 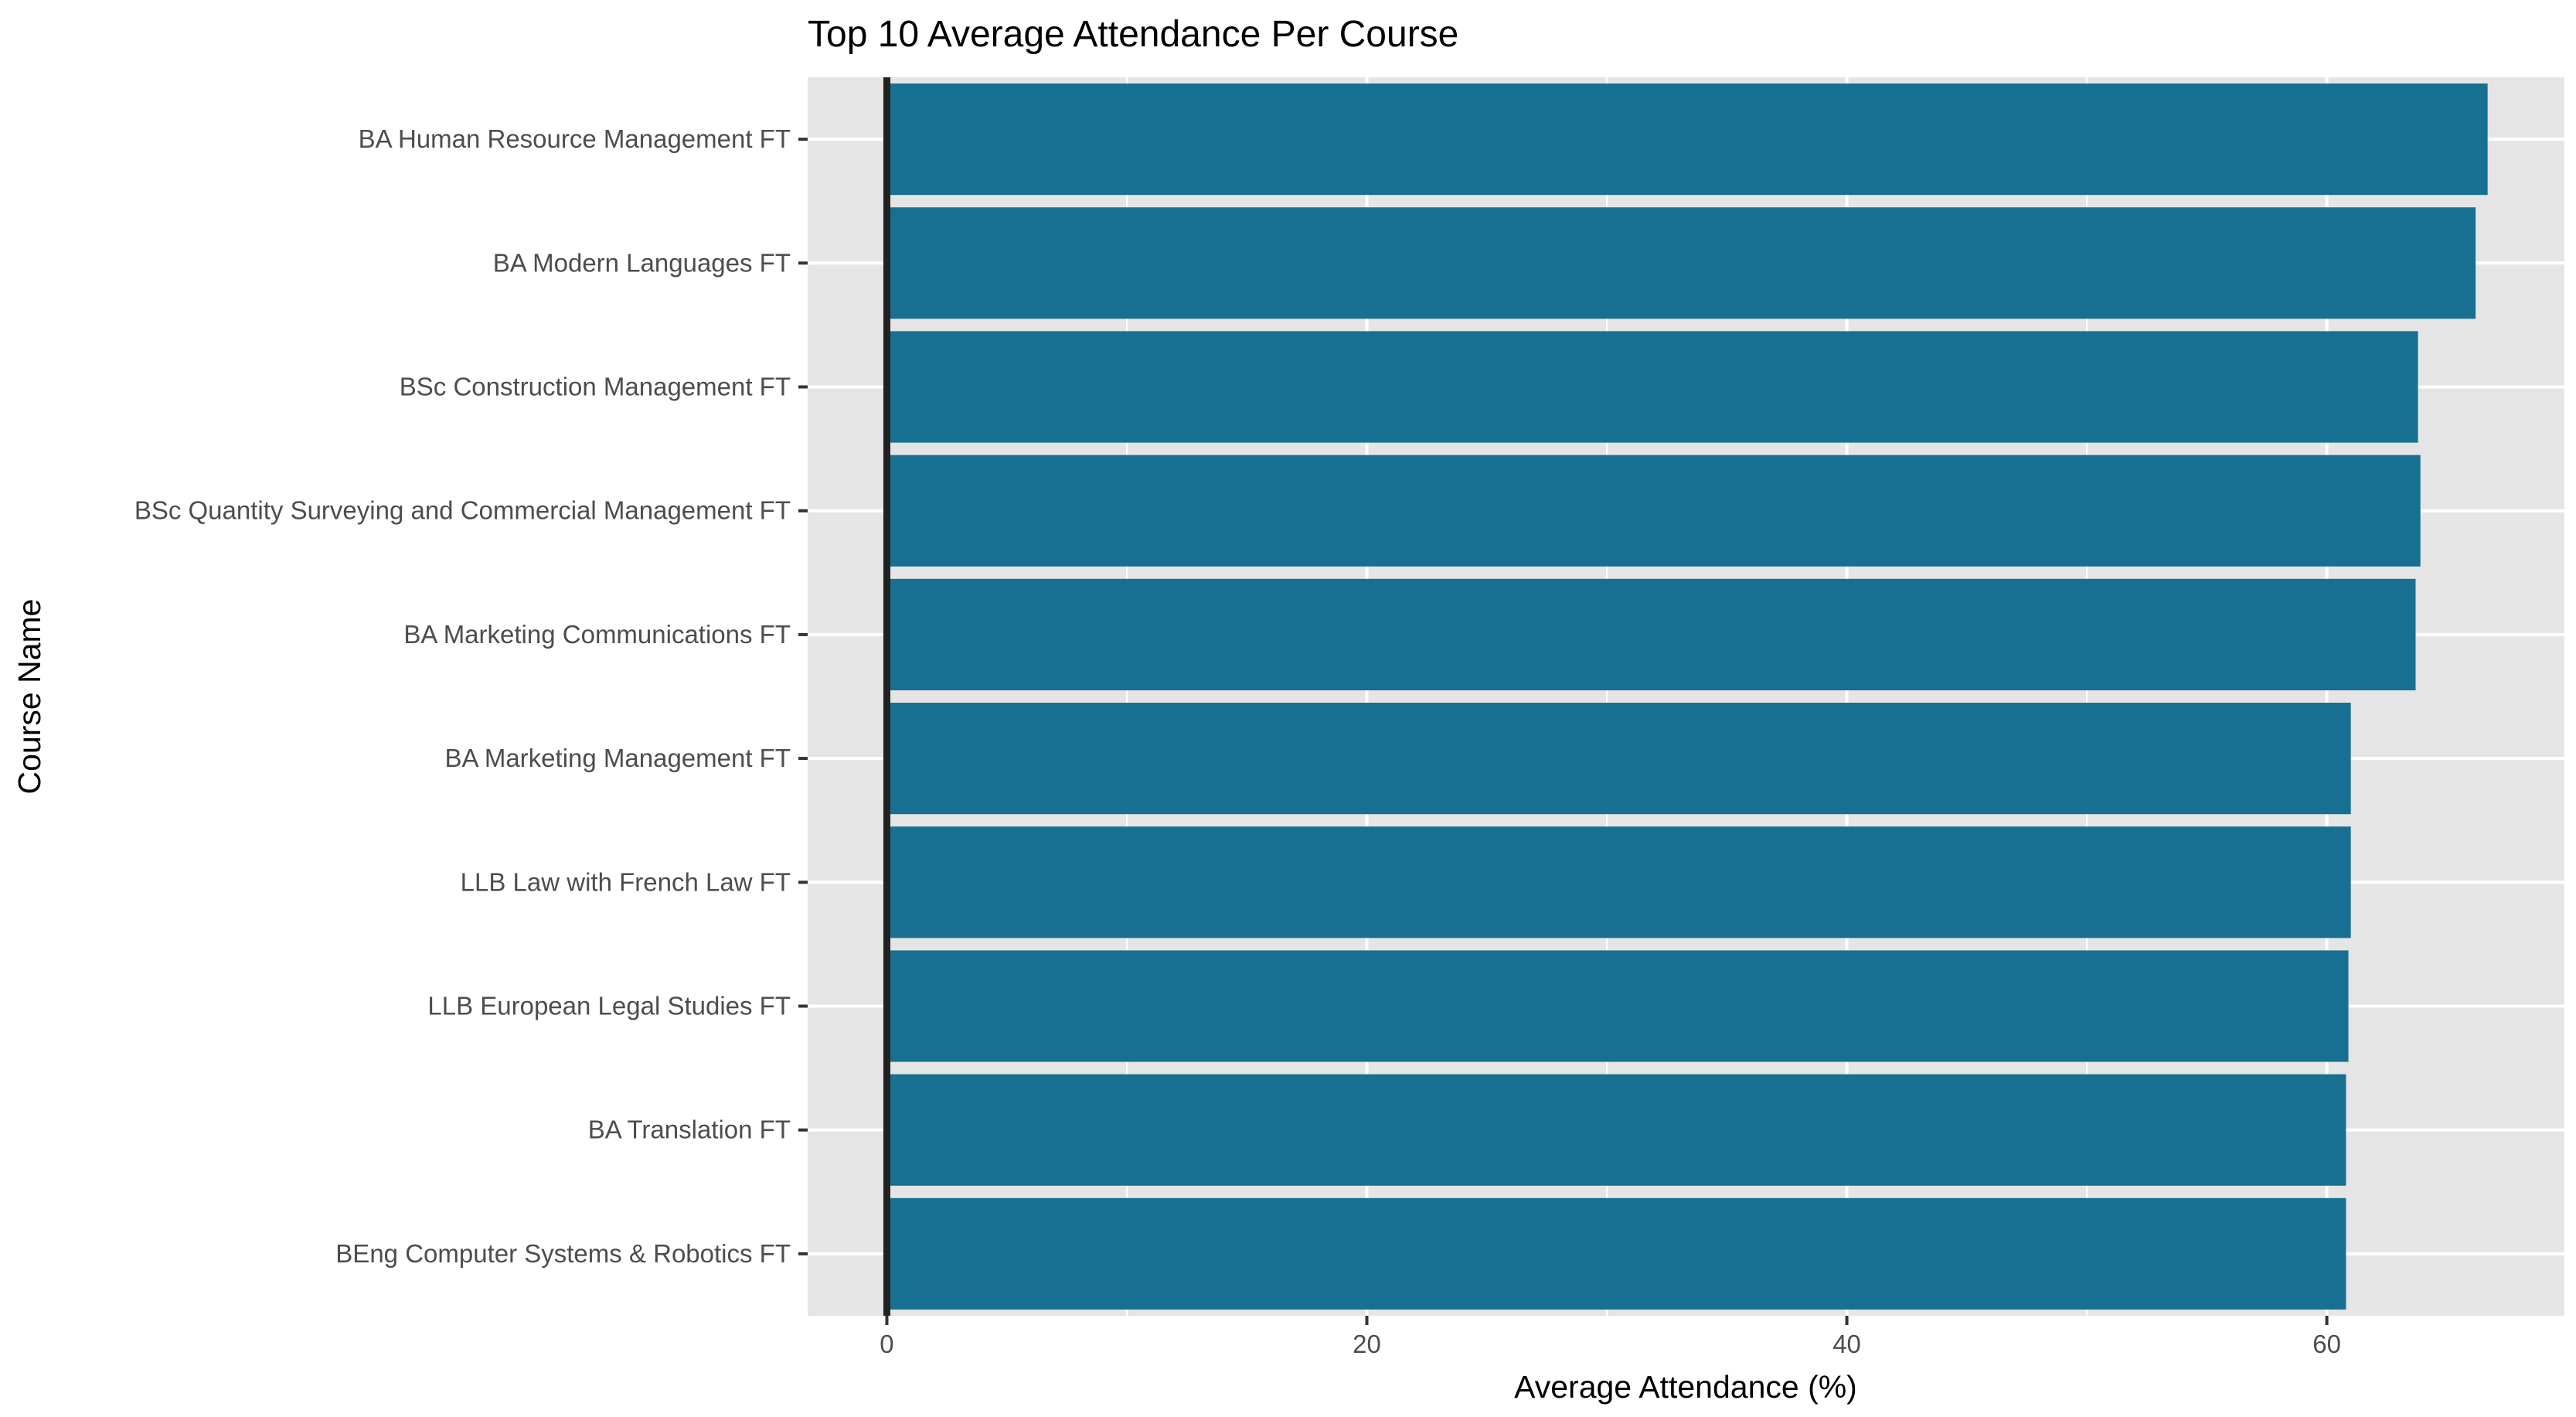 What do you see at coordinates (642, 262) in the screenshot?
I see `y-tick-label: BA Modern Languages FT` at bounding box center [642, 262].